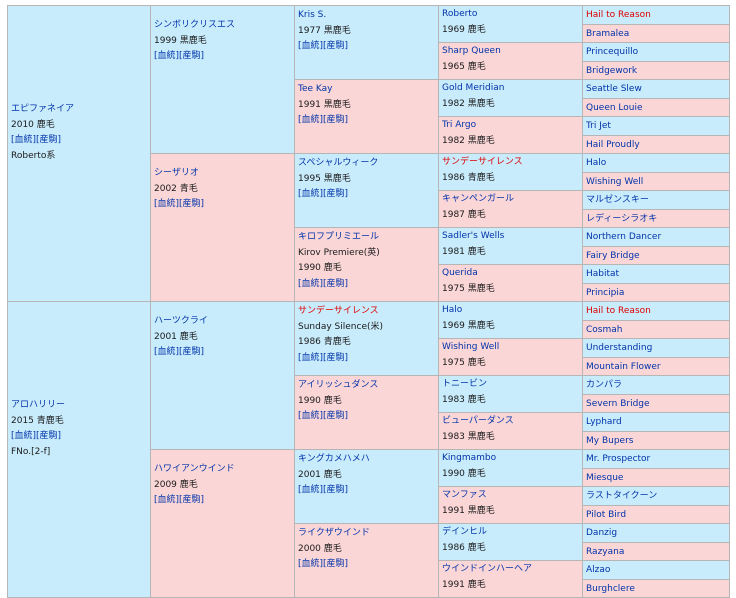 The width and height of the screenshot is (736, 598). What do you see at coordinates (598, 126) in the screenshot?
I see `horse-name: Tri Jet` at bounding box center [598, 126].